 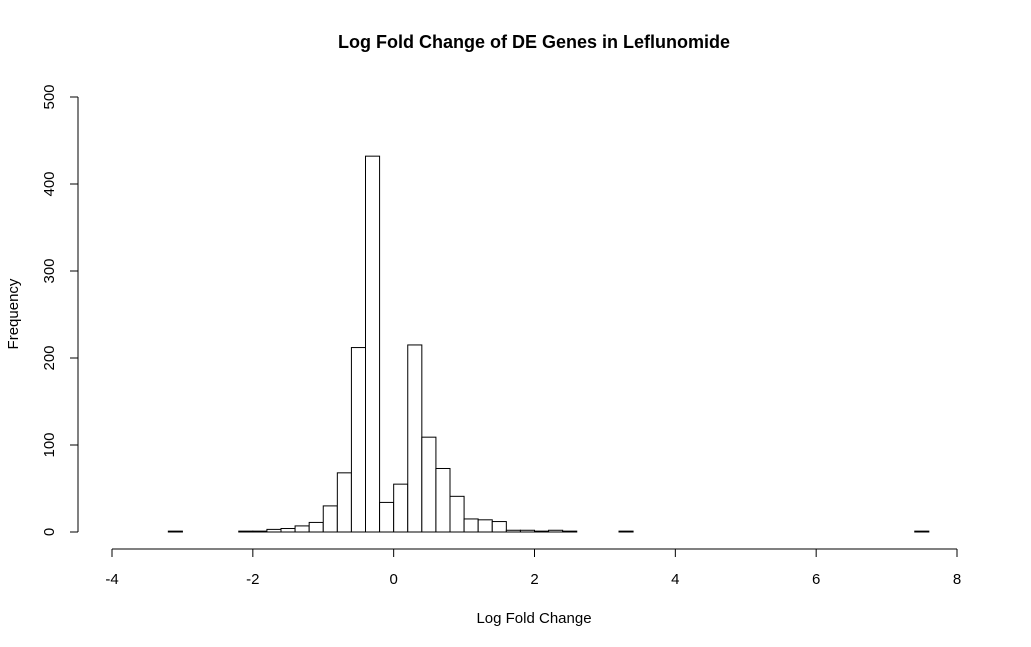 What do you see at coordinates (13, 313) in the screenshot?
I see `y-axis-label: Frequency` at bounding box center [13, 313].